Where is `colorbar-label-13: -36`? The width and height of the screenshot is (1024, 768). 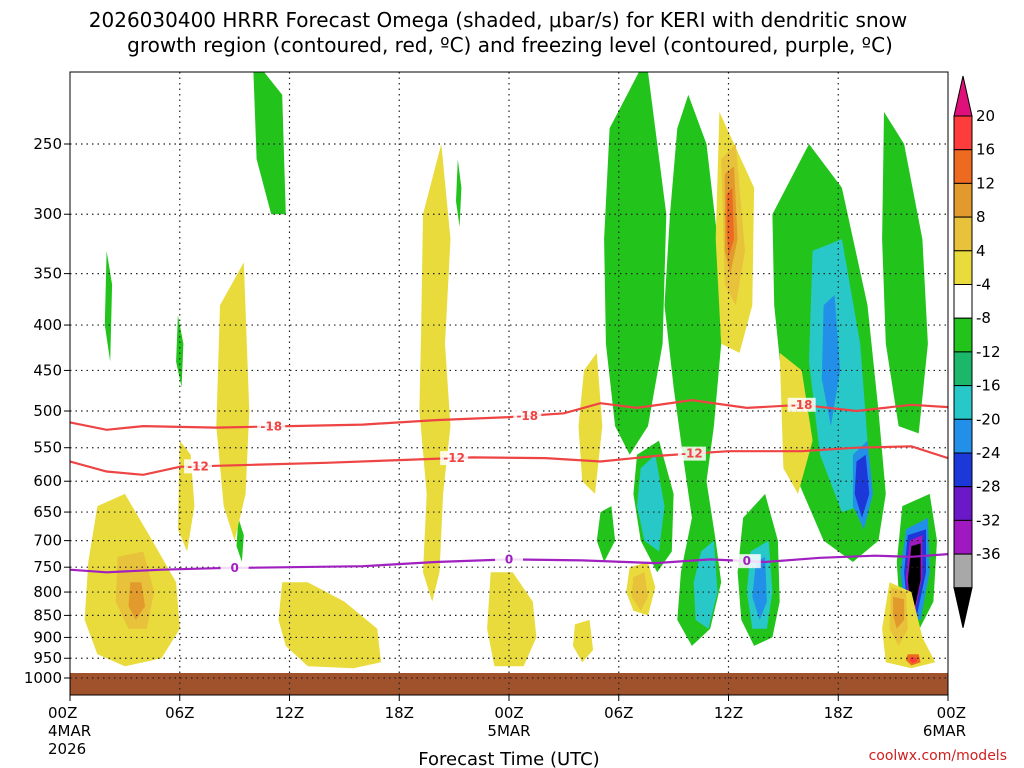
colorbar-label-13: -36 is located at coordinates (988, 554).